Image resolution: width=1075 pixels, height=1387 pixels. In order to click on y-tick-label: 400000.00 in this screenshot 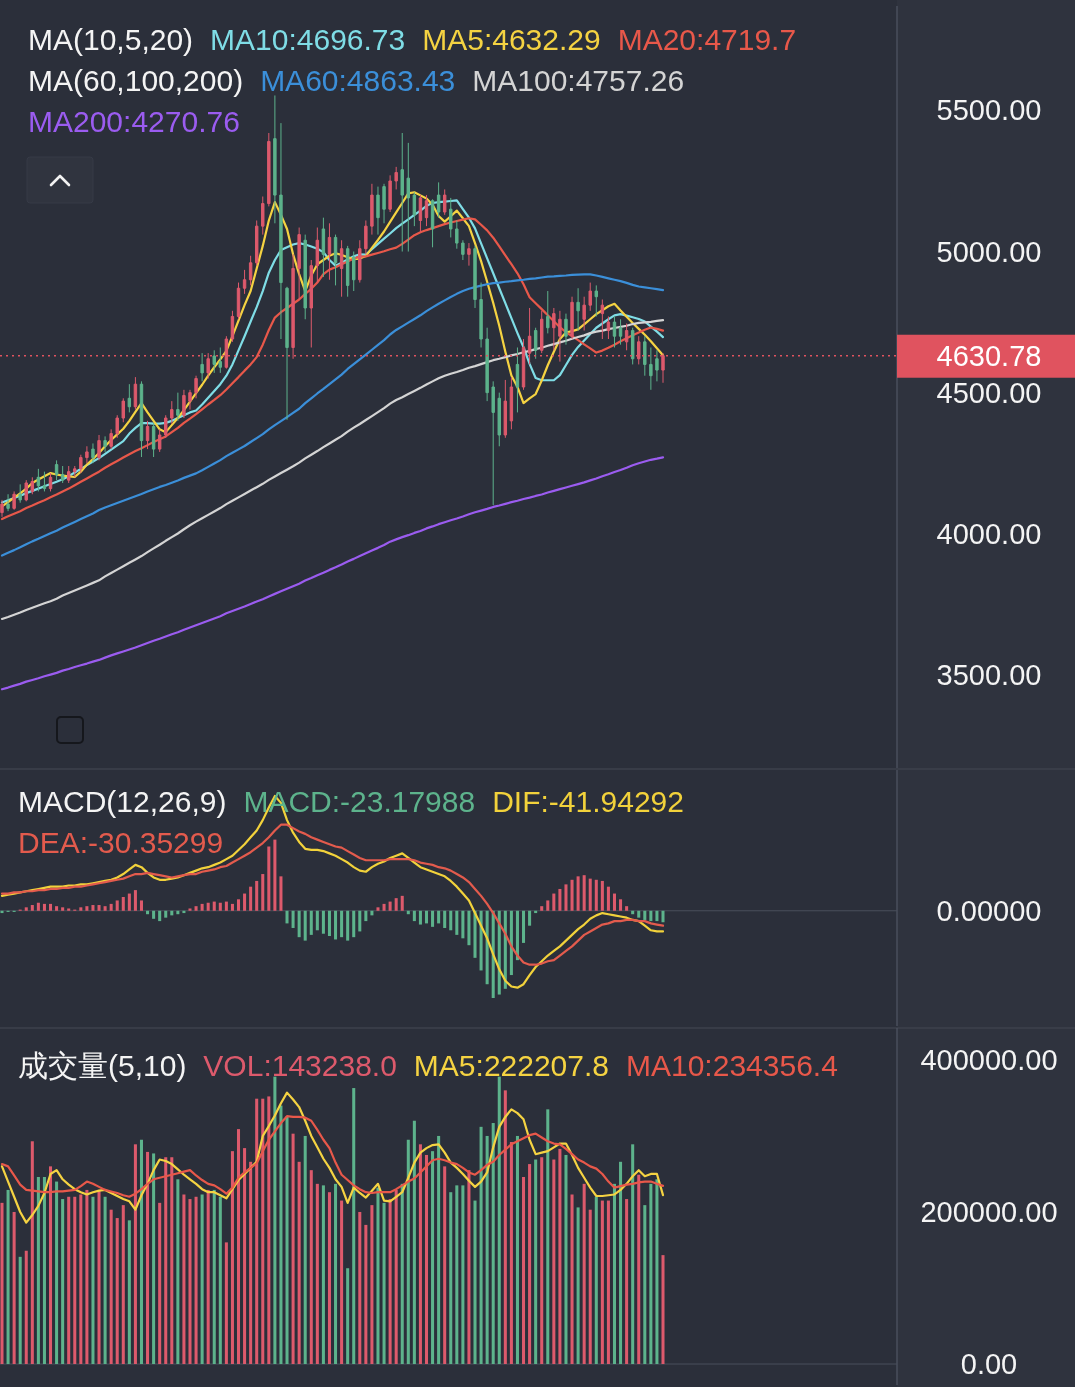, I will do `click(989, 1059)`.